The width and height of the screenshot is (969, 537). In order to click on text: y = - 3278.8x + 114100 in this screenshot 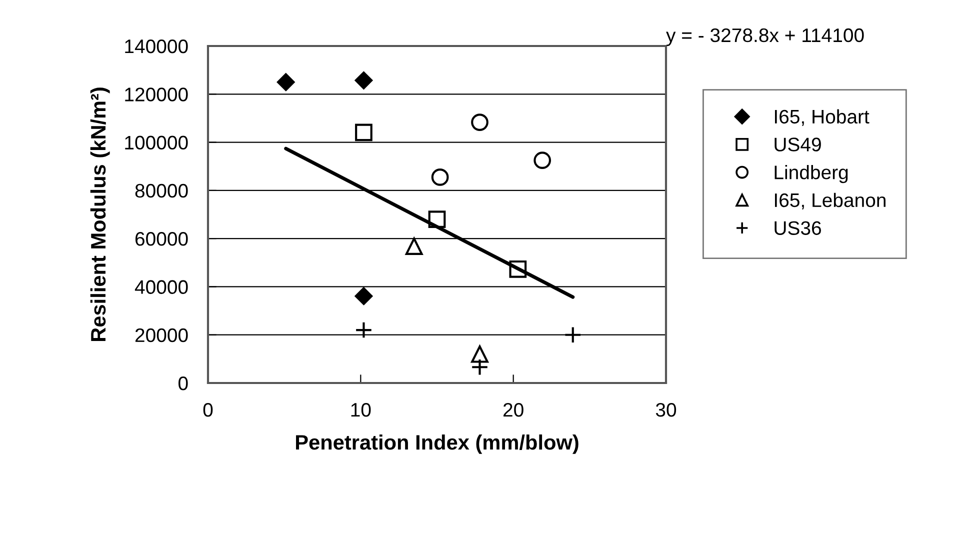, I will do `click(765, 37)`.